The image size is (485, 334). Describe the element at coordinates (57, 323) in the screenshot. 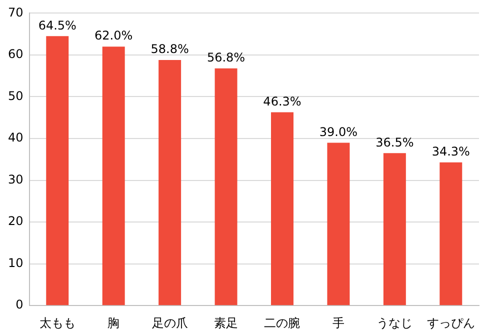

I see `x-tick-label: 太もも` at that location.